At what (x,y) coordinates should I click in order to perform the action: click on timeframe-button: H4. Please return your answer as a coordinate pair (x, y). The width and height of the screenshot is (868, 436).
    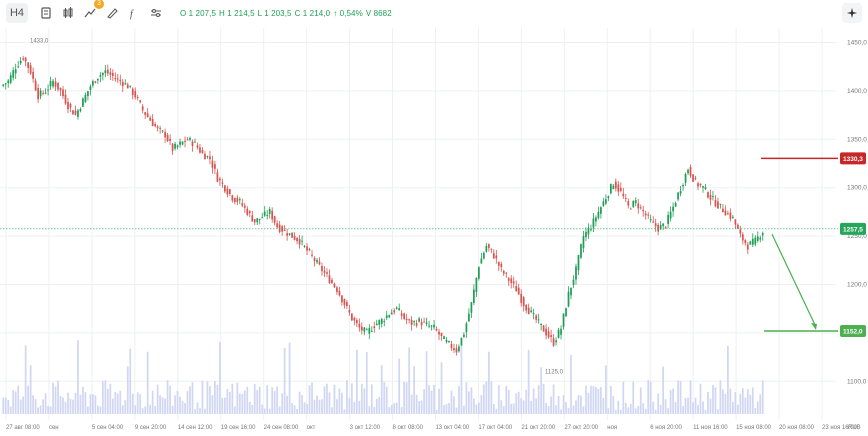
    Looking at the image, I should click on (17, 13).